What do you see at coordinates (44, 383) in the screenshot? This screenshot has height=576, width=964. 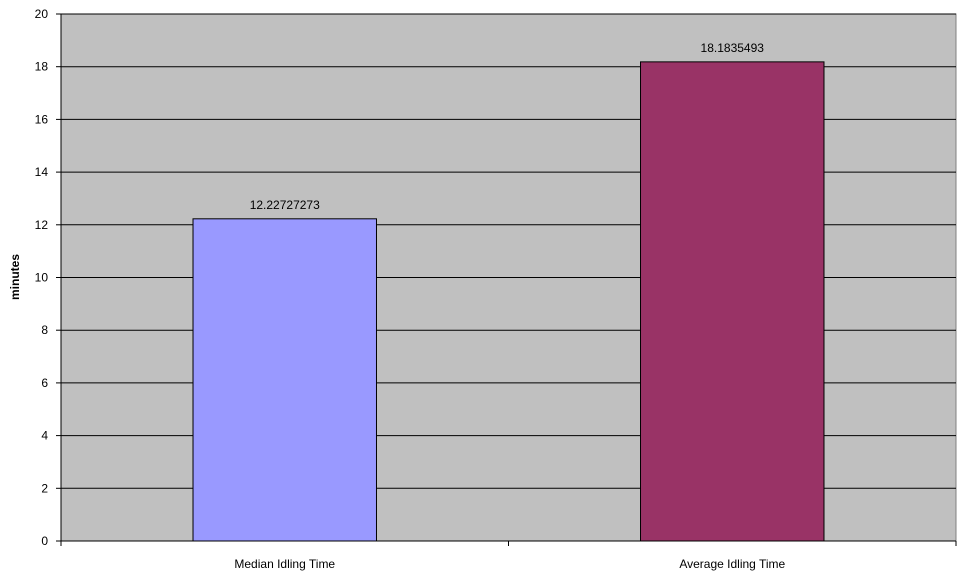 I see `y-tick-label: 6` at bounding box center [44, 383].